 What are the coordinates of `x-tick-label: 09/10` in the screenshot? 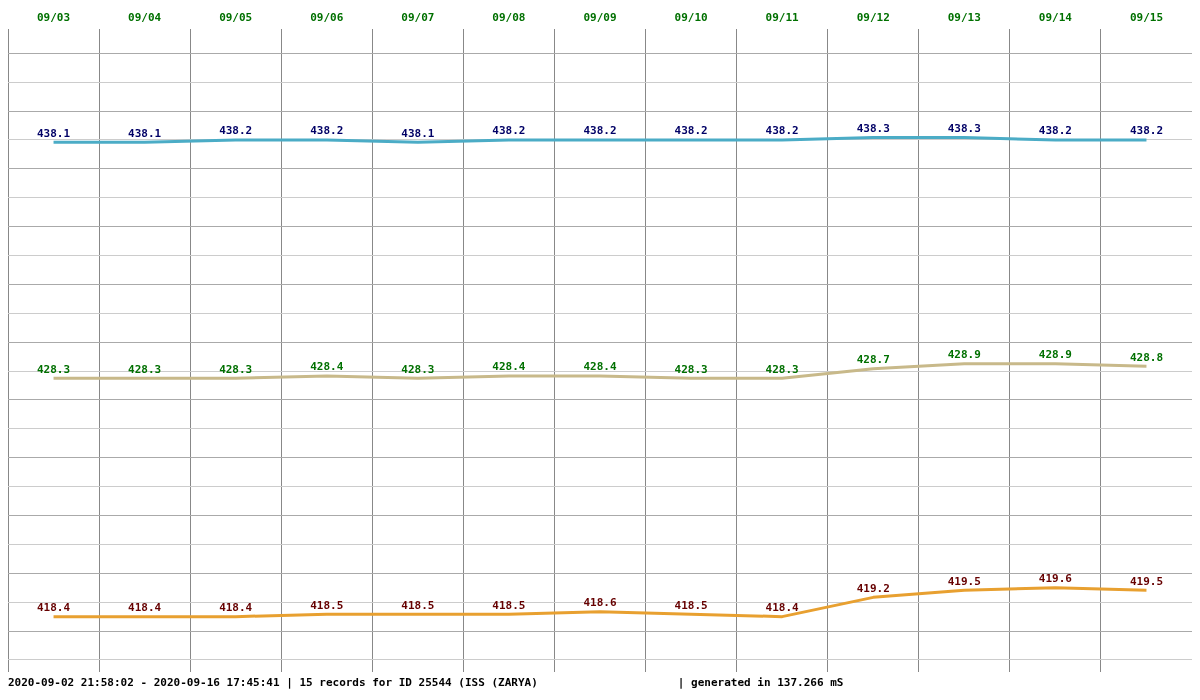 It's located at (691, 18).